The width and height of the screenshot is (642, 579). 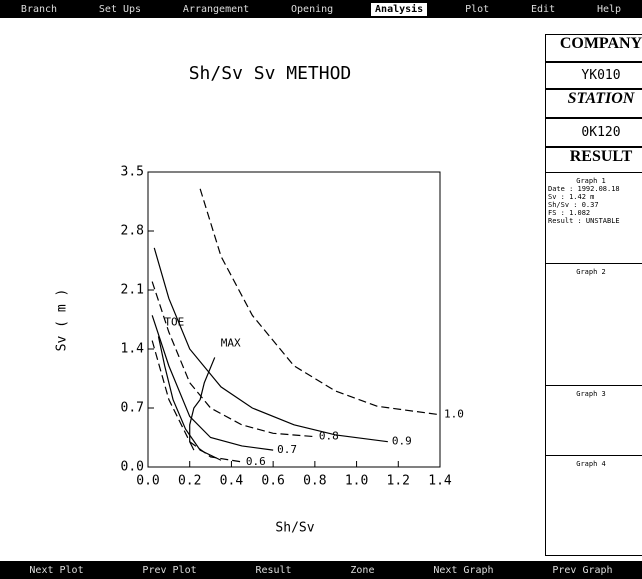 What do you see at coordinates (56, 570) in the screenshot?
I see `function-key: Next Plot` at bounding box center [56, 570].